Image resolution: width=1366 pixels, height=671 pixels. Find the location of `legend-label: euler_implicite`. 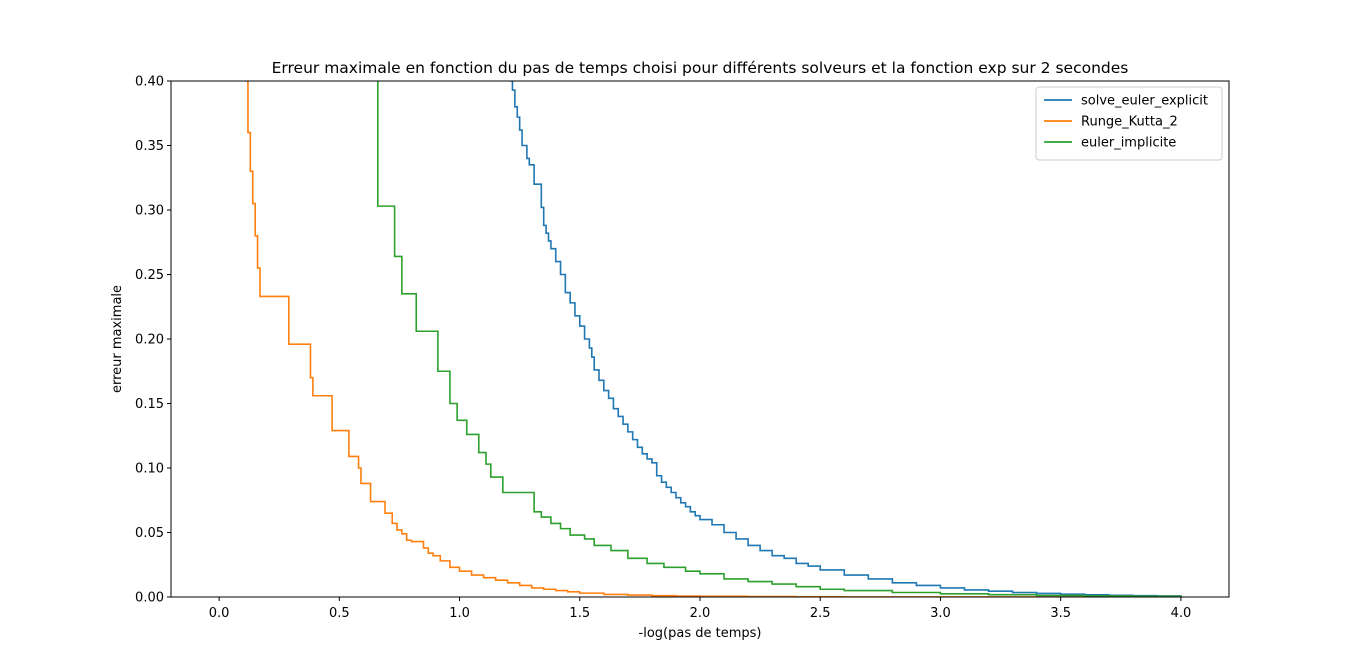

legend-label: euler_implicite is located at coordinates (1128, 143).